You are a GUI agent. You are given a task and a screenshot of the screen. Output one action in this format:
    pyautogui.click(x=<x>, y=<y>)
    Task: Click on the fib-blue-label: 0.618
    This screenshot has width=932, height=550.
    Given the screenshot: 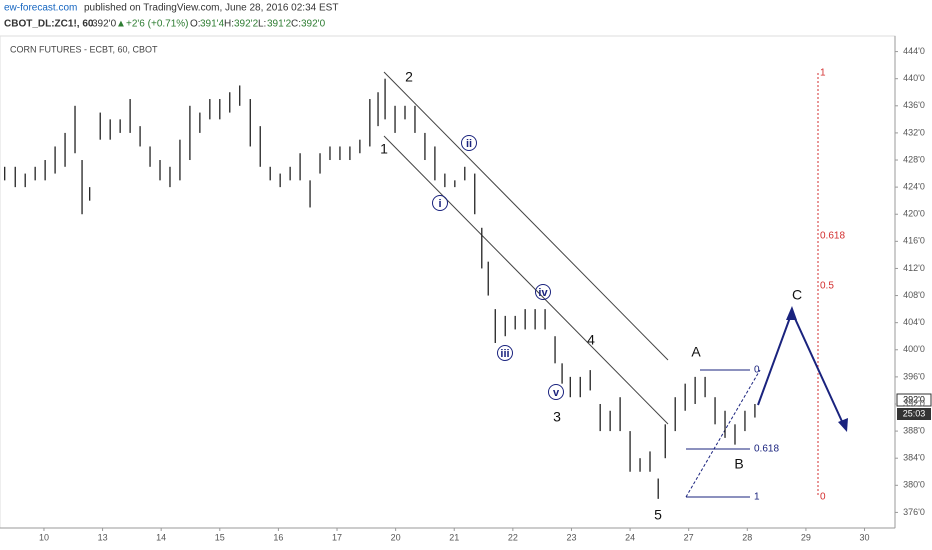 What is the action you would take?
    pyautogui.click(x=766, y=449)
    